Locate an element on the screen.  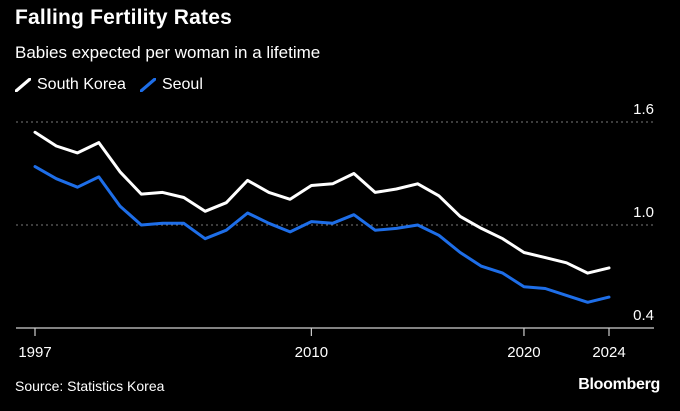
chart-legend: South Korea Seoul is located at coordinates (116, 85).